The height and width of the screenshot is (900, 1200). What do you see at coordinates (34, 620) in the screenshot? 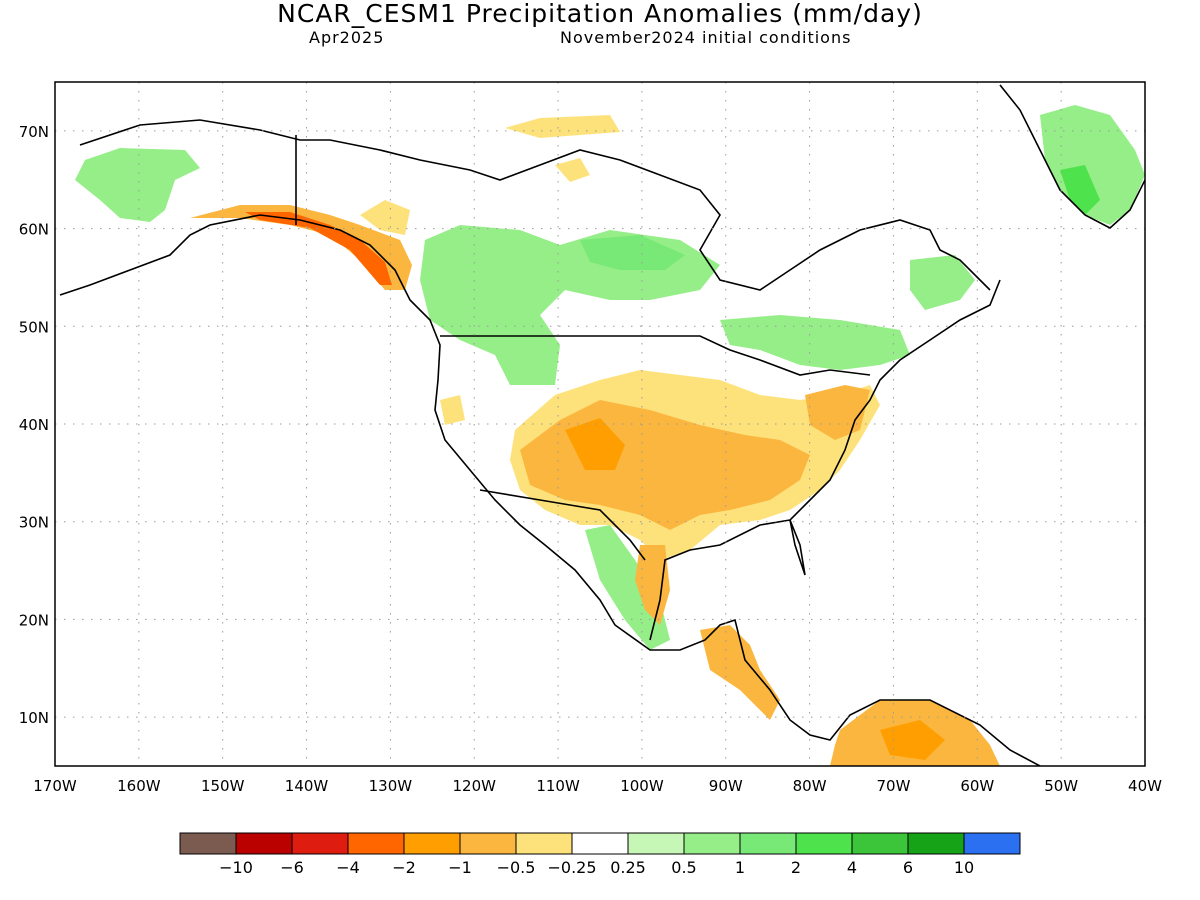
I see `latitude-label: 20N` at bounding box center [34, 620].